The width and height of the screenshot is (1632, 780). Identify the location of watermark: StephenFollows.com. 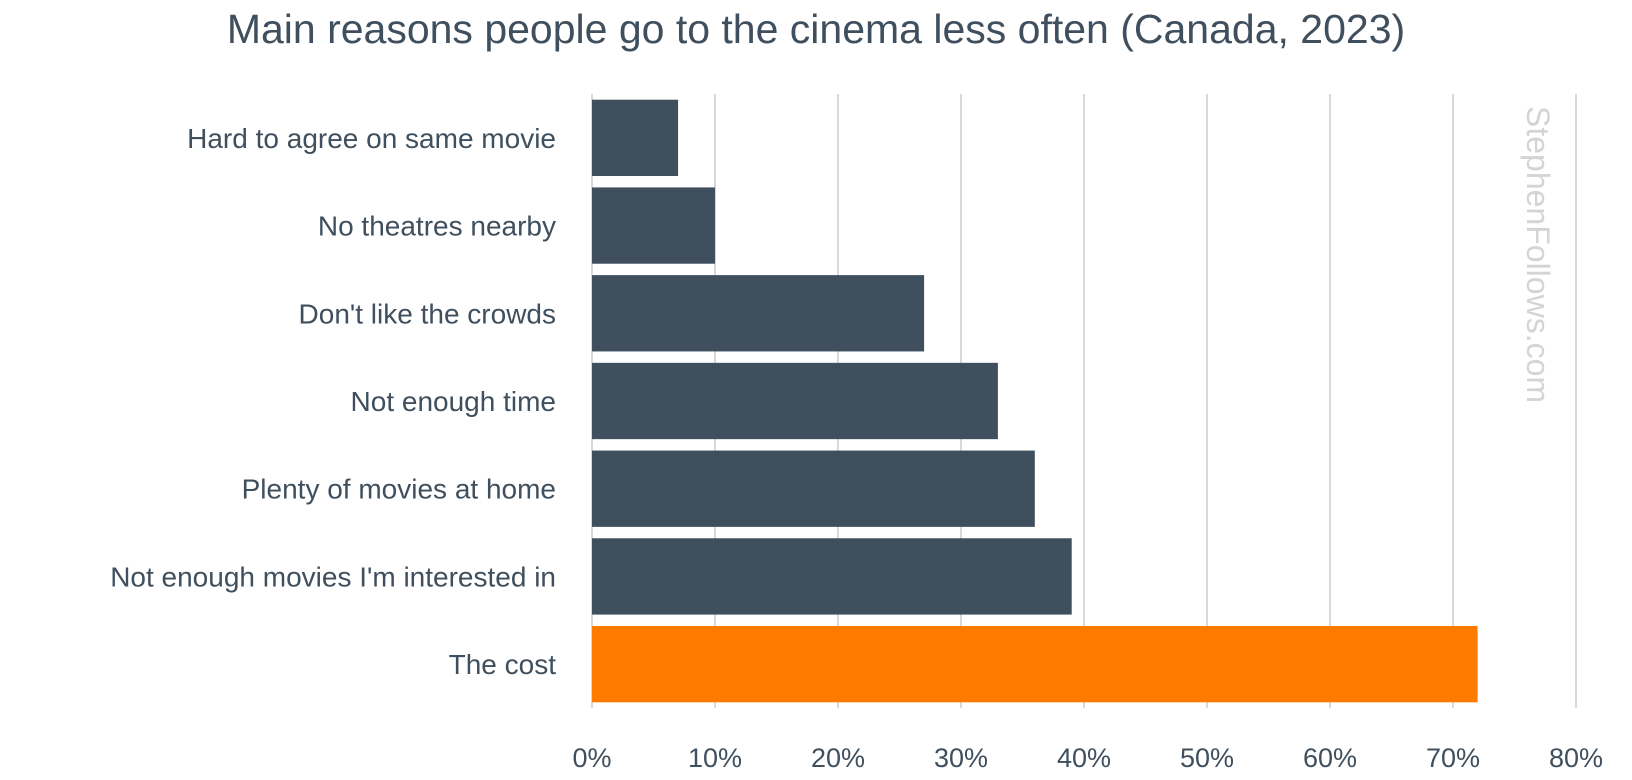
(1538, 254).